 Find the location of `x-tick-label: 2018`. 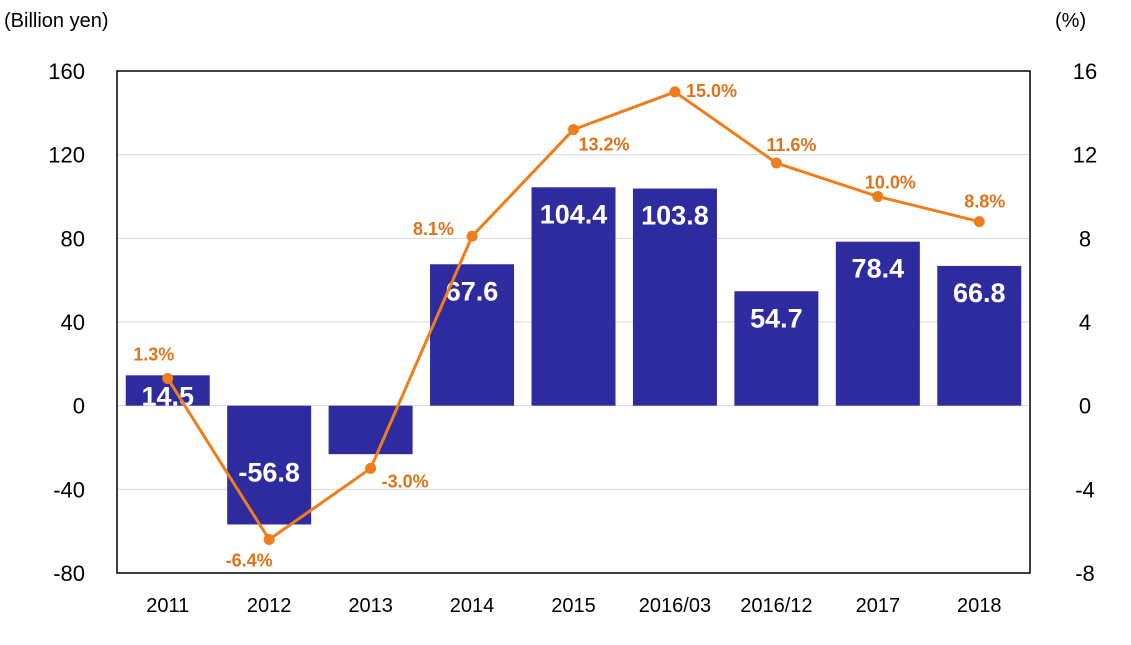

x-tick-label: 2018 is located at coordinates (979, 606).